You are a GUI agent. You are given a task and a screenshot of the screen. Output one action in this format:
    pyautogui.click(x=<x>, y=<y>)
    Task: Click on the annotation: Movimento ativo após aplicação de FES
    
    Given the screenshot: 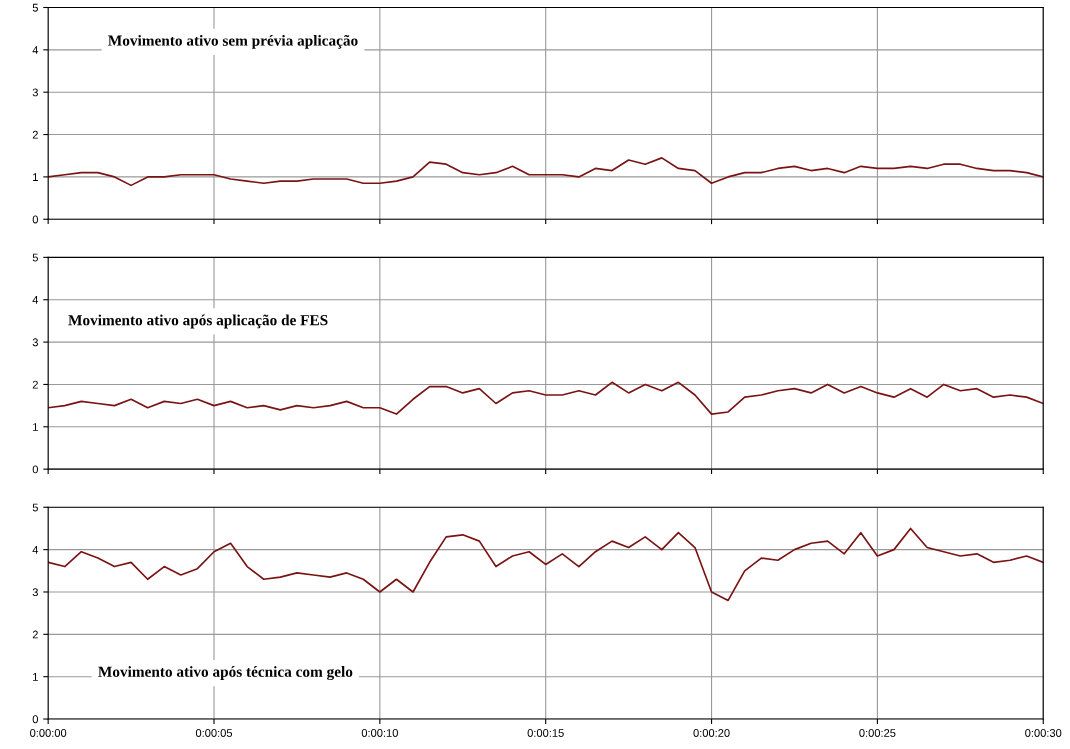 What is the action you would take?
    pyautogui.click(x=198, y=321)
    